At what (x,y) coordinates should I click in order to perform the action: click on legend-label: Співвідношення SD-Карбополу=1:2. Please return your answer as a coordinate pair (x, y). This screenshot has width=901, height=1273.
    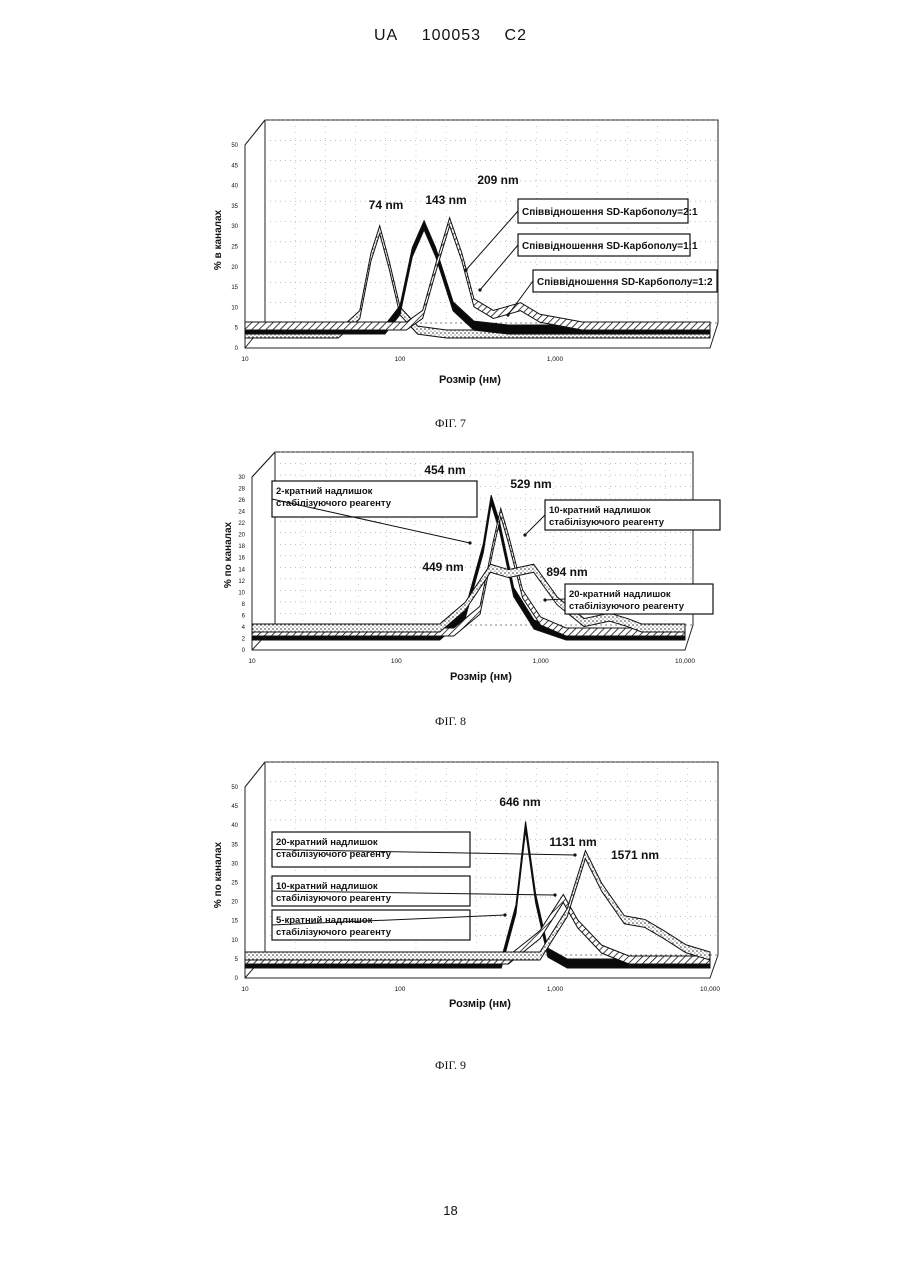
    Looking at the image, I should click on (625, 282).